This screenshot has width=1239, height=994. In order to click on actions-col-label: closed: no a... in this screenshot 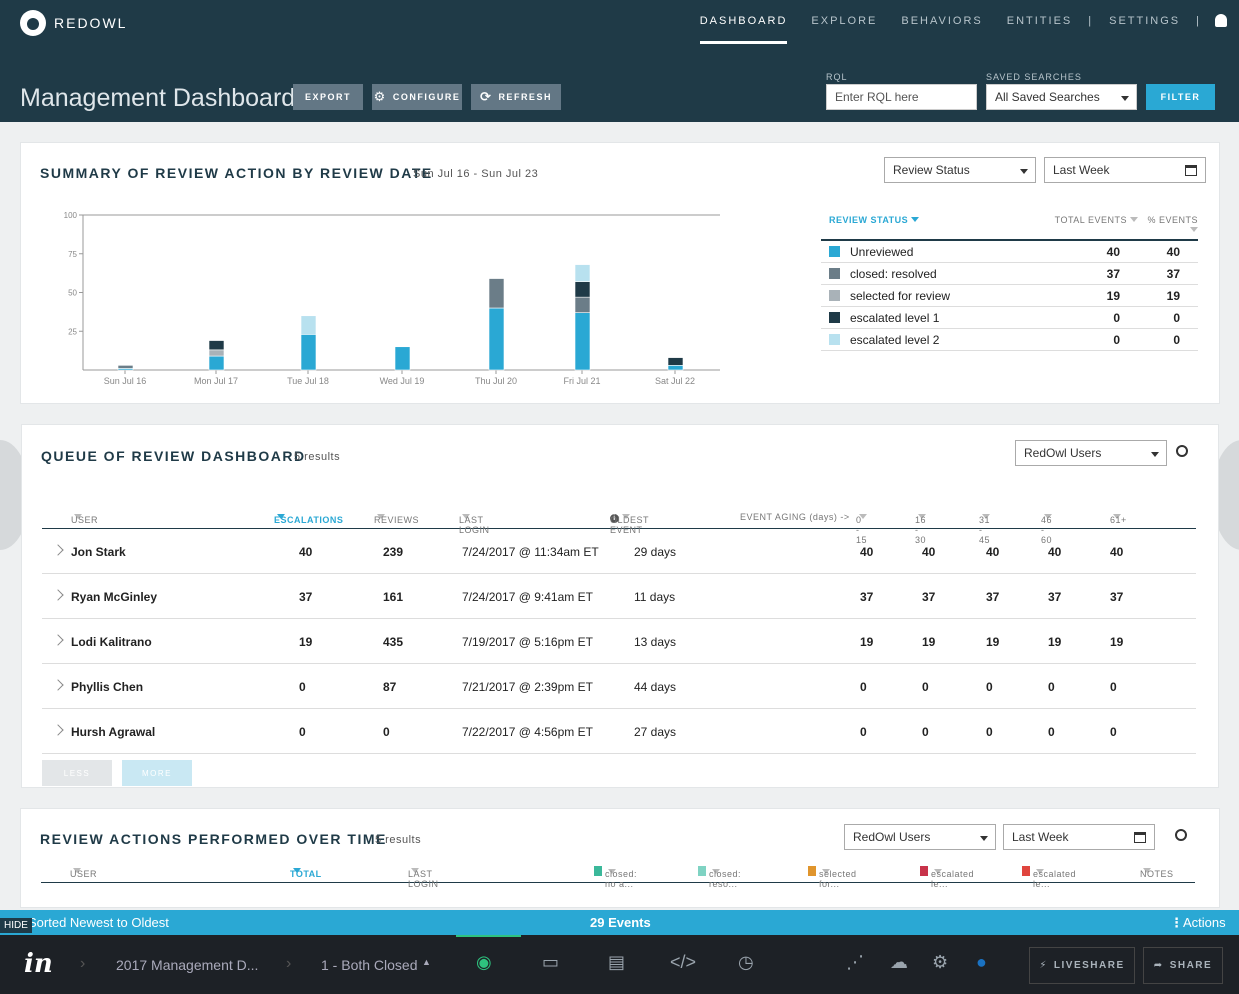, I will do `click(621, 879)`.